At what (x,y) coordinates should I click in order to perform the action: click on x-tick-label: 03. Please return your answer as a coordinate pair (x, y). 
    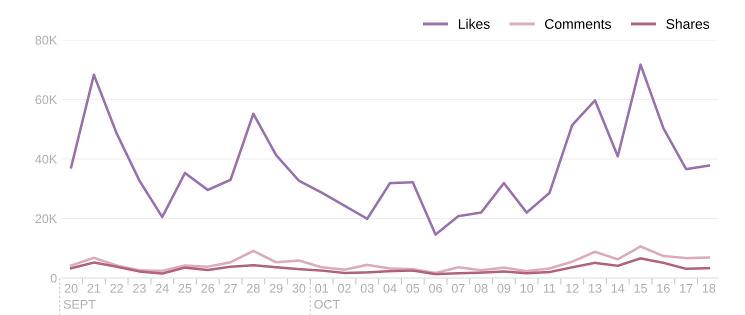
    Looking at the image, I should click on (367, 288).